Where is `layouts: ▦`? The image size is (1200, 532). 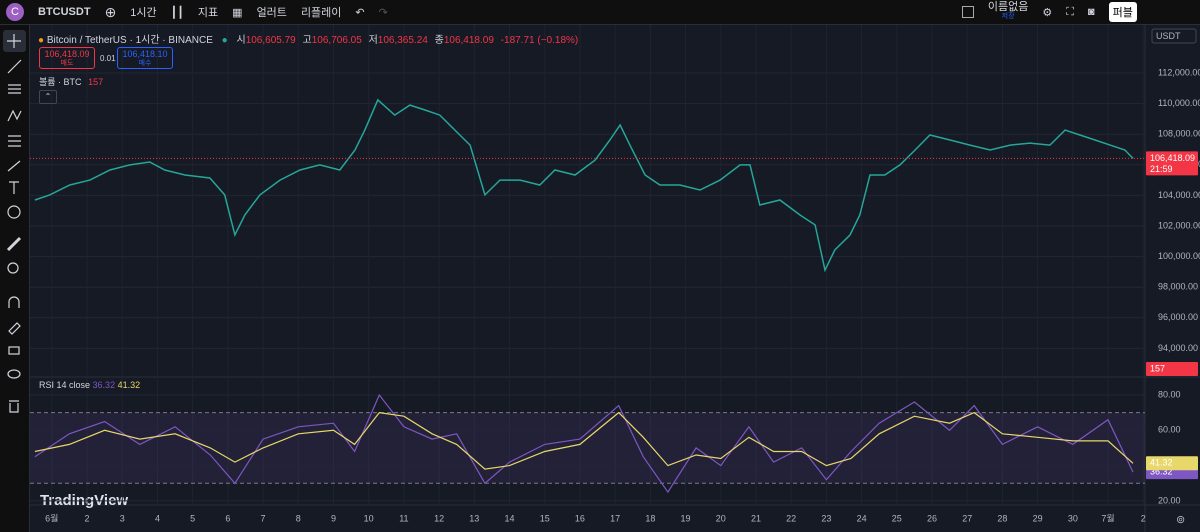 layouts: ▦ is located at coordinates (237, 12).